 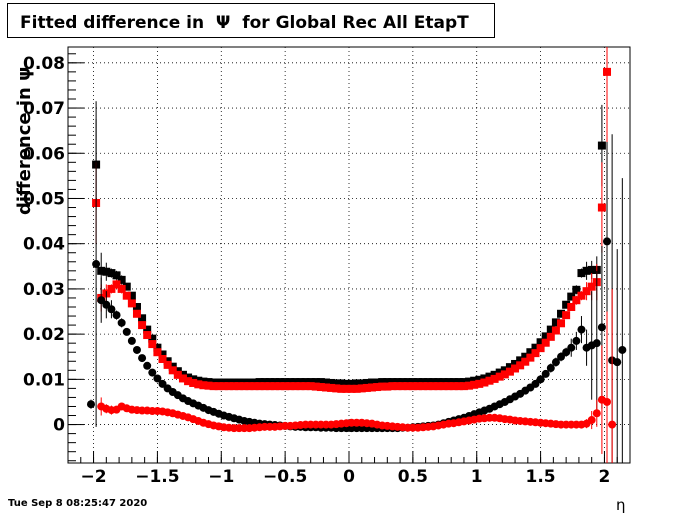 What do you see at coordinates (349, 477) in the screenshot?
I see `x-tick-label: 0` at bounding box center [349, 477].